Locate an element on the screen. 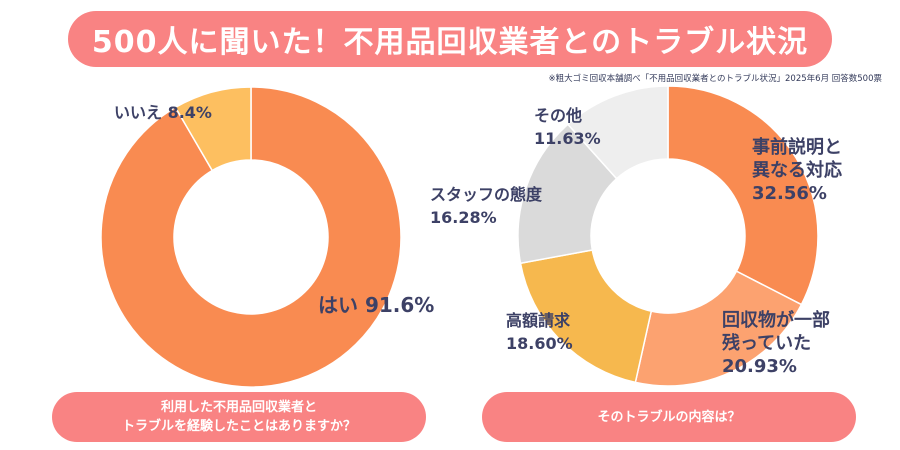 The image size is (900, 450). slice-label-2-0-line-1: 異なる対応 is located at coordinates (797, 170).